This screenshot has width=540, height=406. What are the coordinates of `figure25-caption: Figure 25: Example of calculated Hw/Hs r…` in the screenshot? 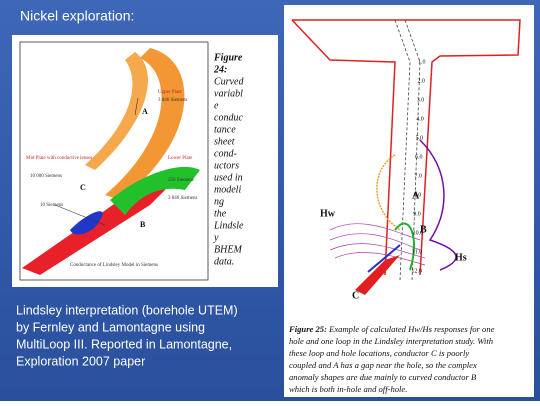 It's located at (391, 359).